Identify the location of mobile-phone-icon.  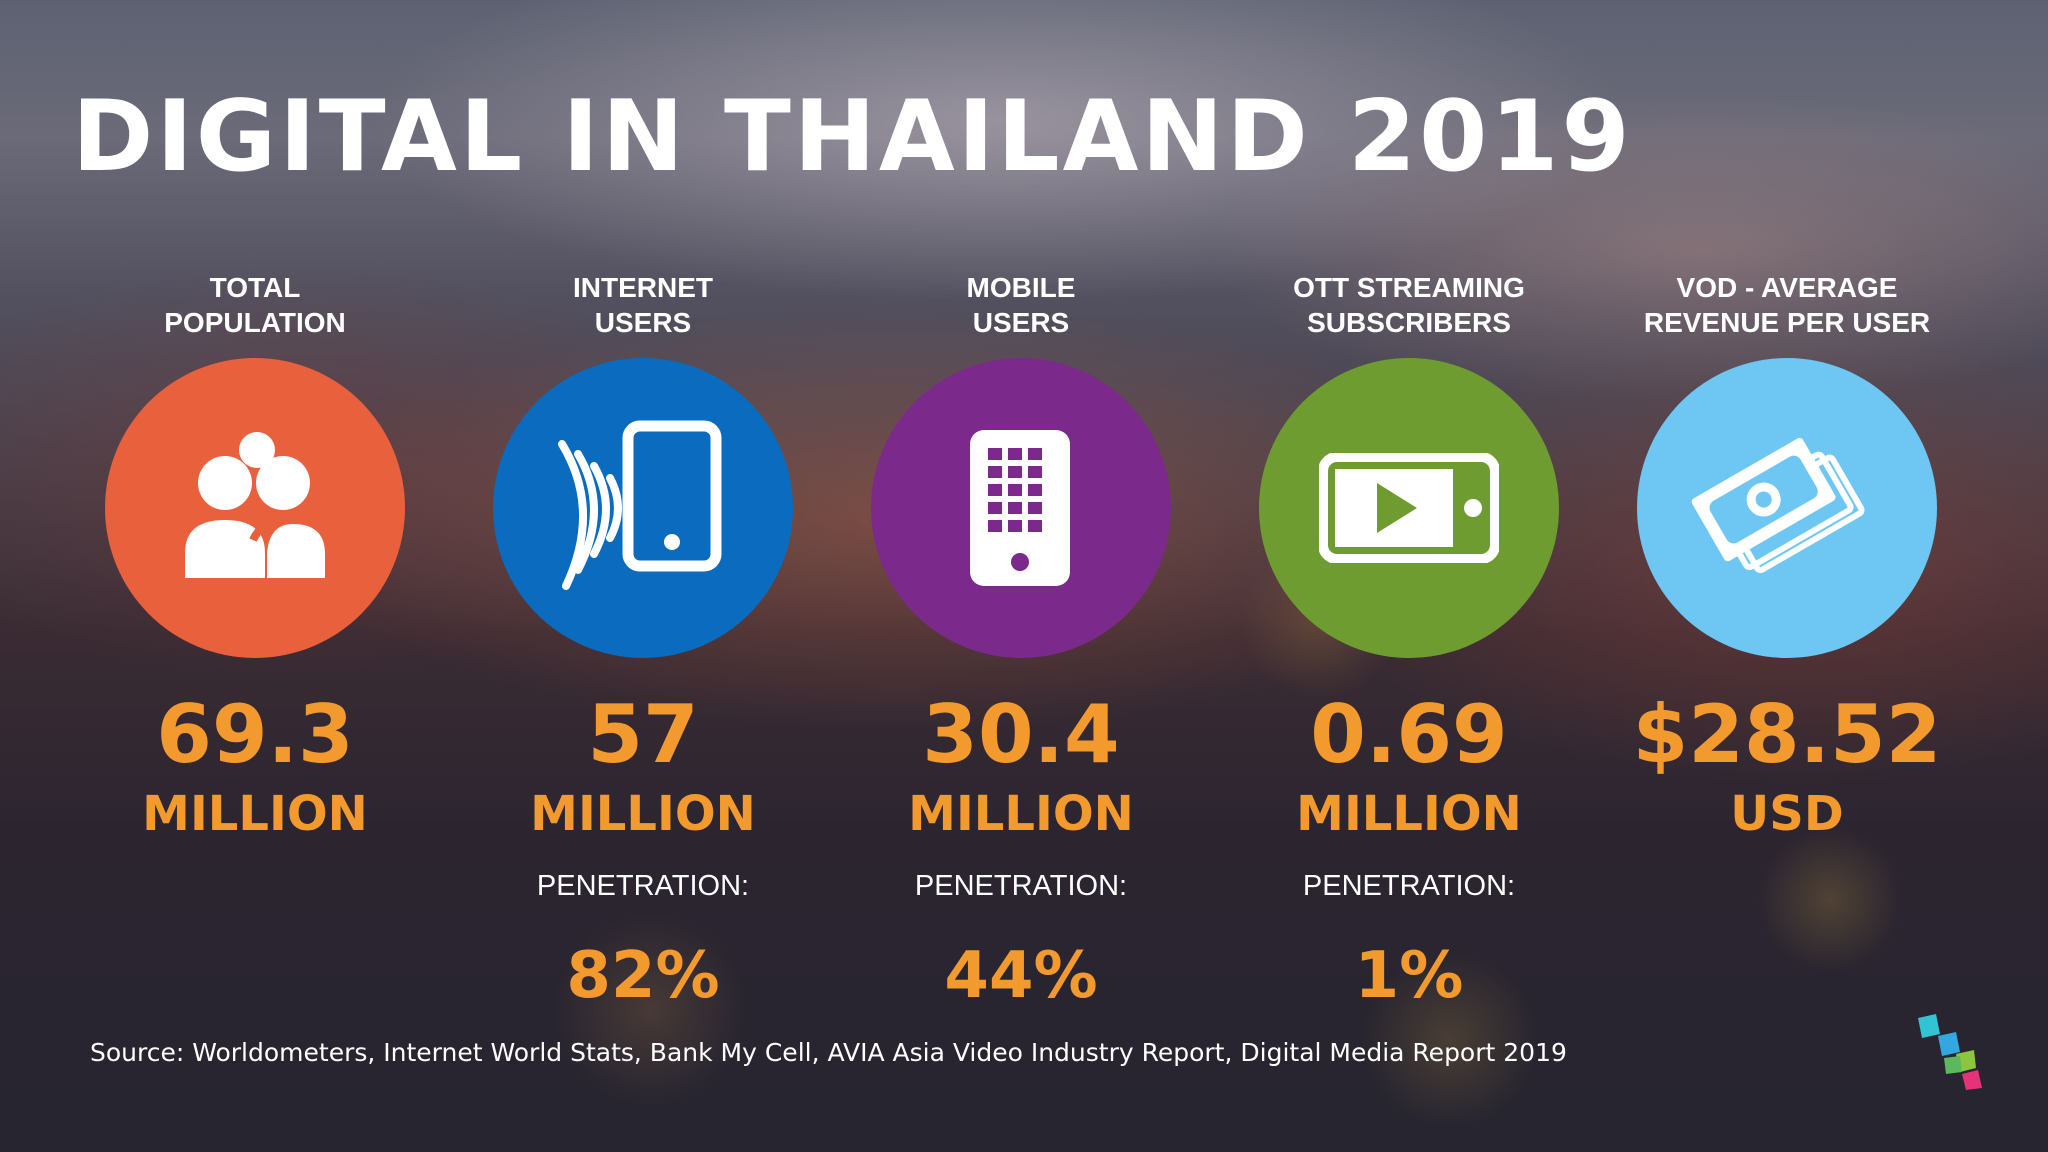
(1021, 508).